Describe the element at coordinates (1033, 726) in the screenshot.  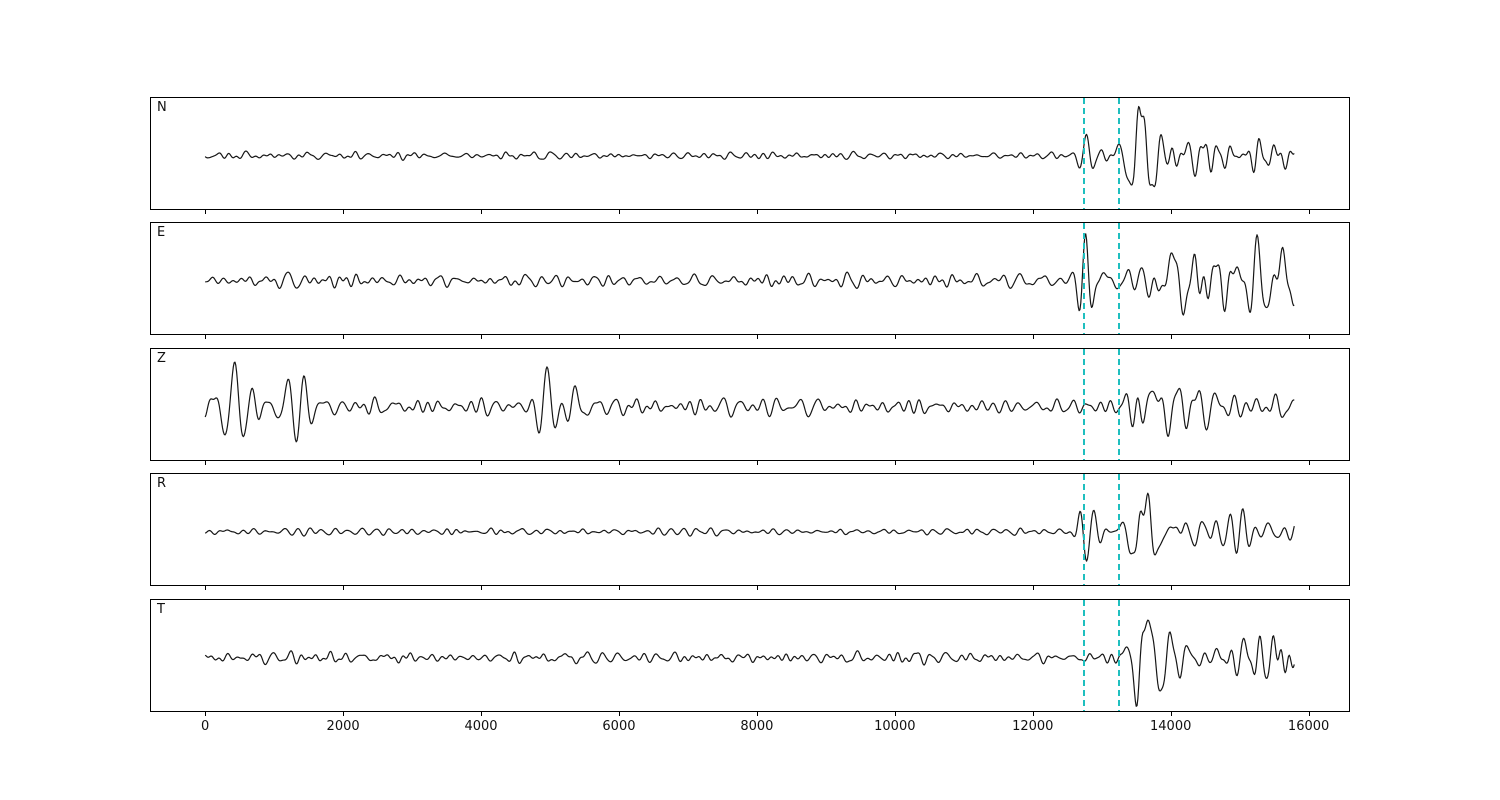
I see `x-tick-label: 12000` at that location.